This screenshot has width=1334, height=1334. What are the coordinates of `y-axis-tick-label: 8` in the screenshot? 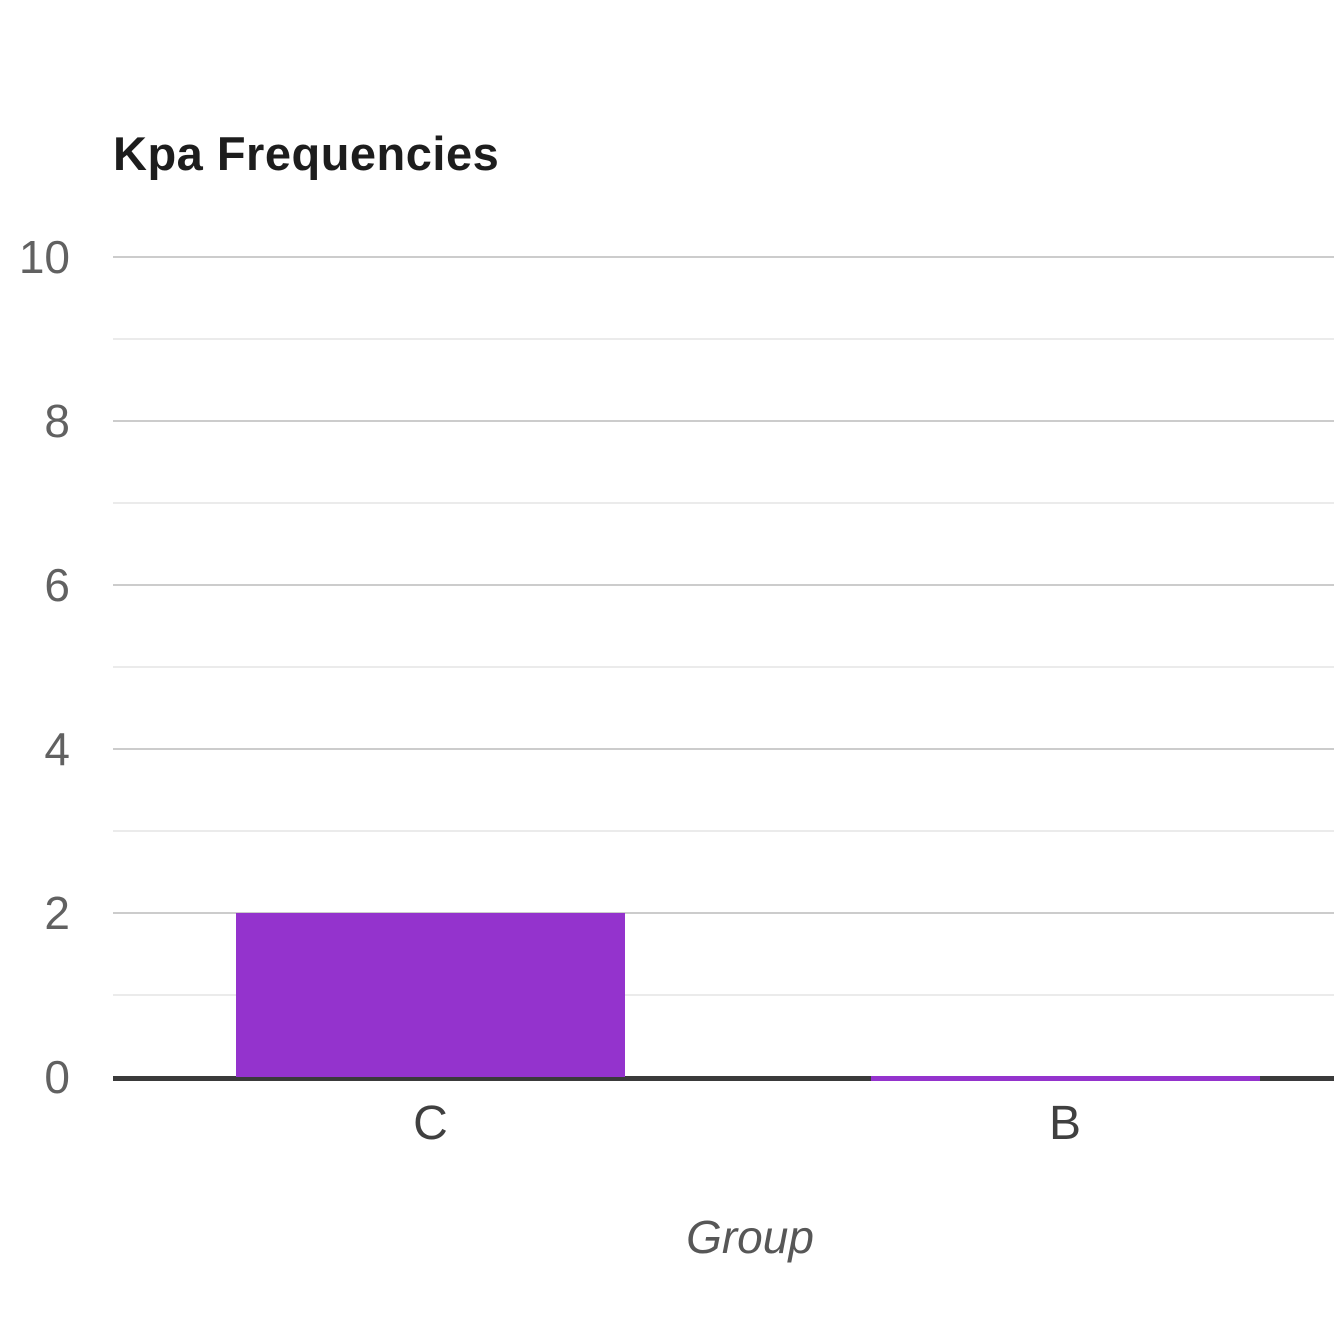 It's located at (57, 421).